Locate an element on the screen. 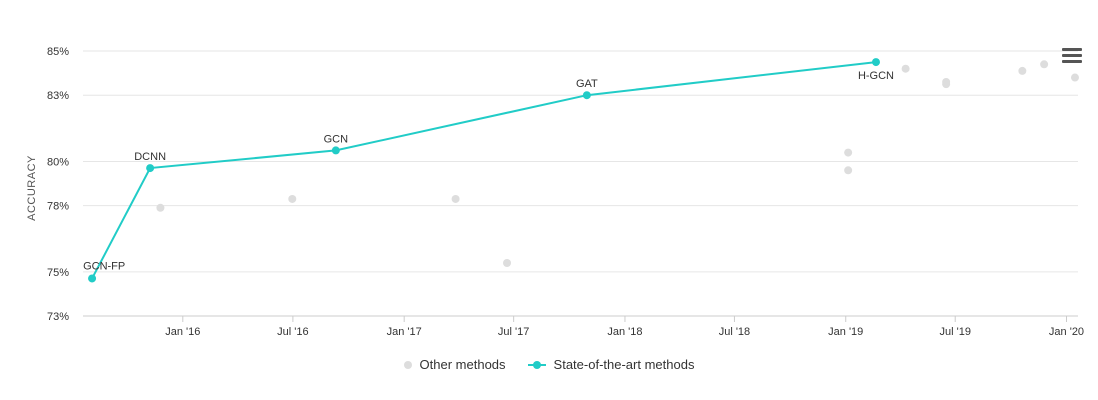  y-tick-label: 85% is located at coordinates (58, 52).